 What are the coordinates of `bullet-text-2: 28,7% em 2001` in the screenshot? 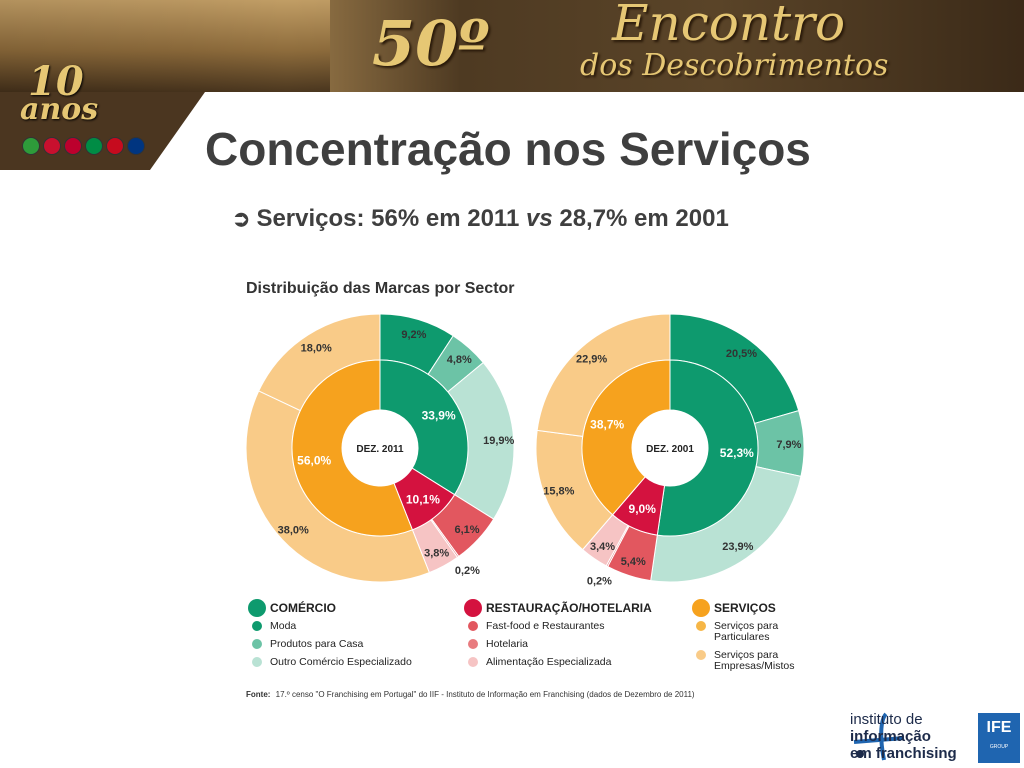 It's located at (640, 218).